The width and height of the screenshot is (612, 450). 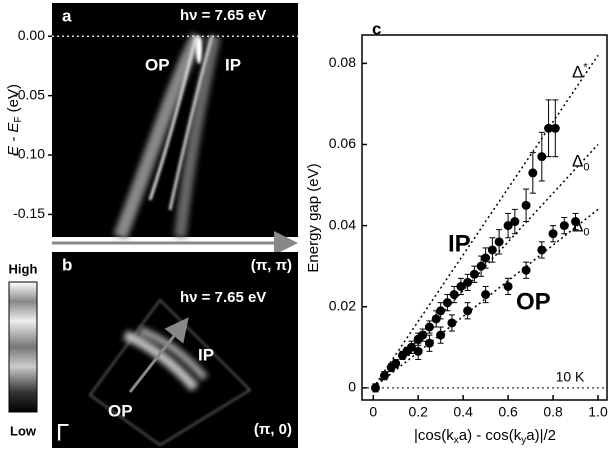 I want to click on band-lines, so click(x=181, y=123).